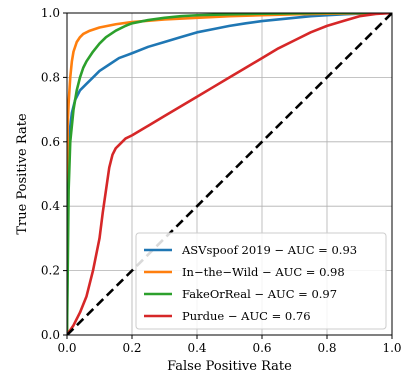  Describe the element at coordinates (229, 366) in the screenshot. I see `x-axis-label: False Positive Rate` at that location.